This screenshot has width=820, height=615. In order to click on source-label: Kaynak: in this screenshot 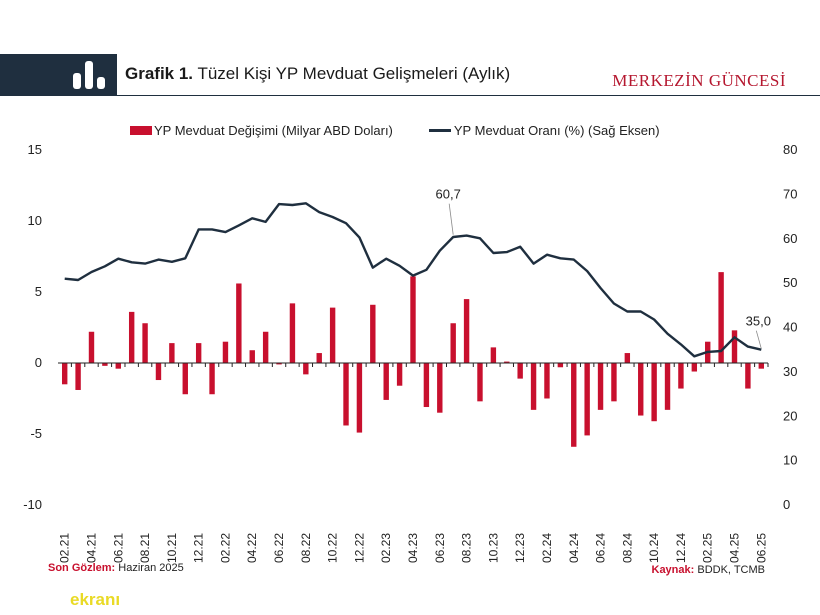, I will do `click(673, 570)`.